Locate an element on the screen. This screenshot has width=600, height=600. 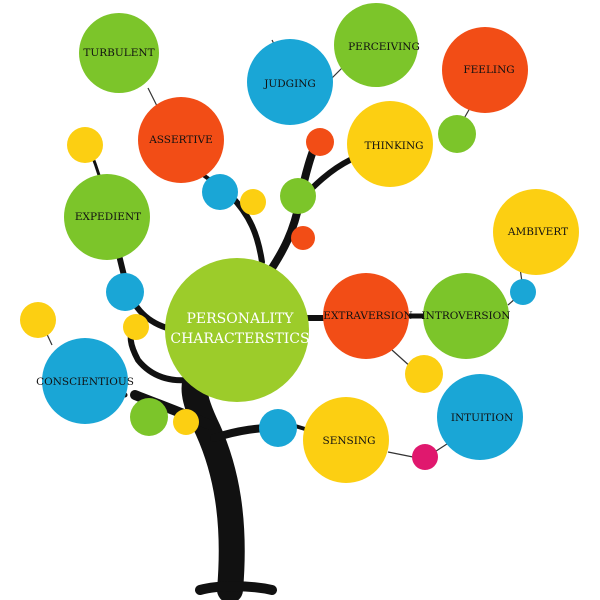
node-introversion-label: INTROVERSION is located at coordinates (466, 316).